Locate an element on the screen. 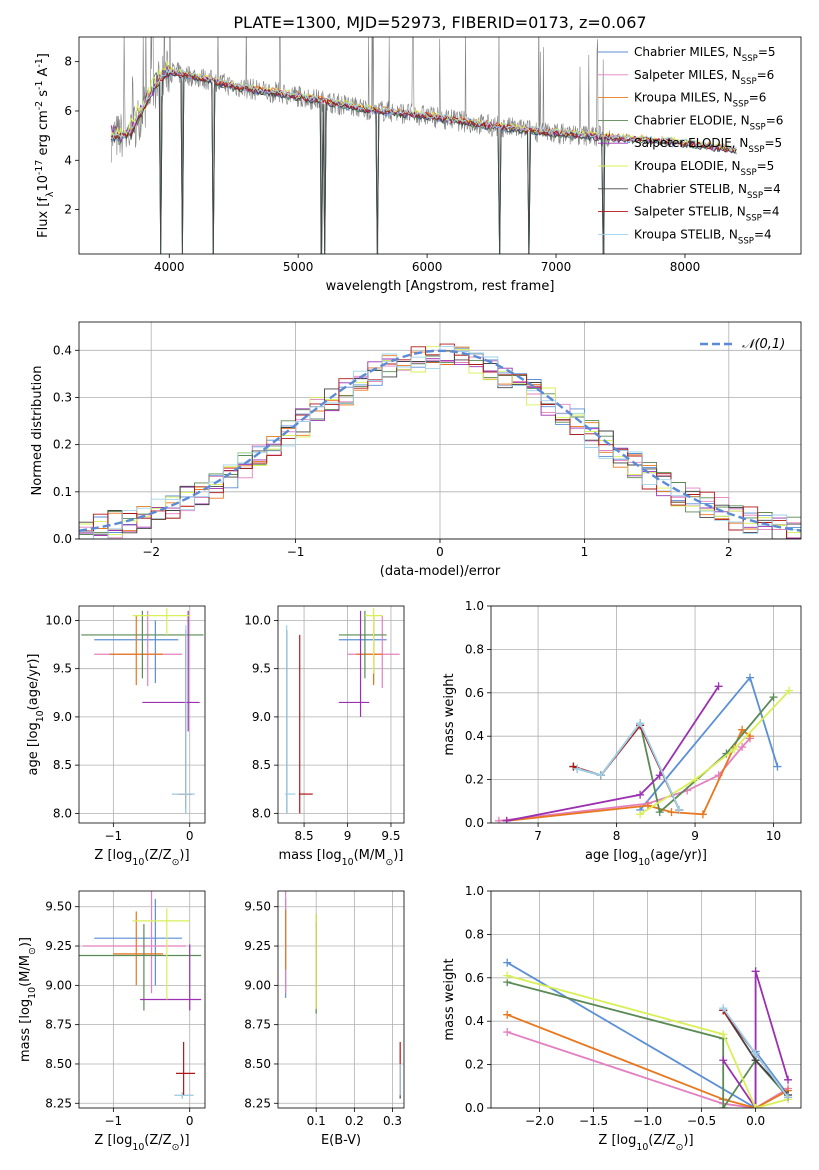 This screenshot has height=1170, width=819. x-tick-label: −1.5 is located at coordinates (593, 1121).